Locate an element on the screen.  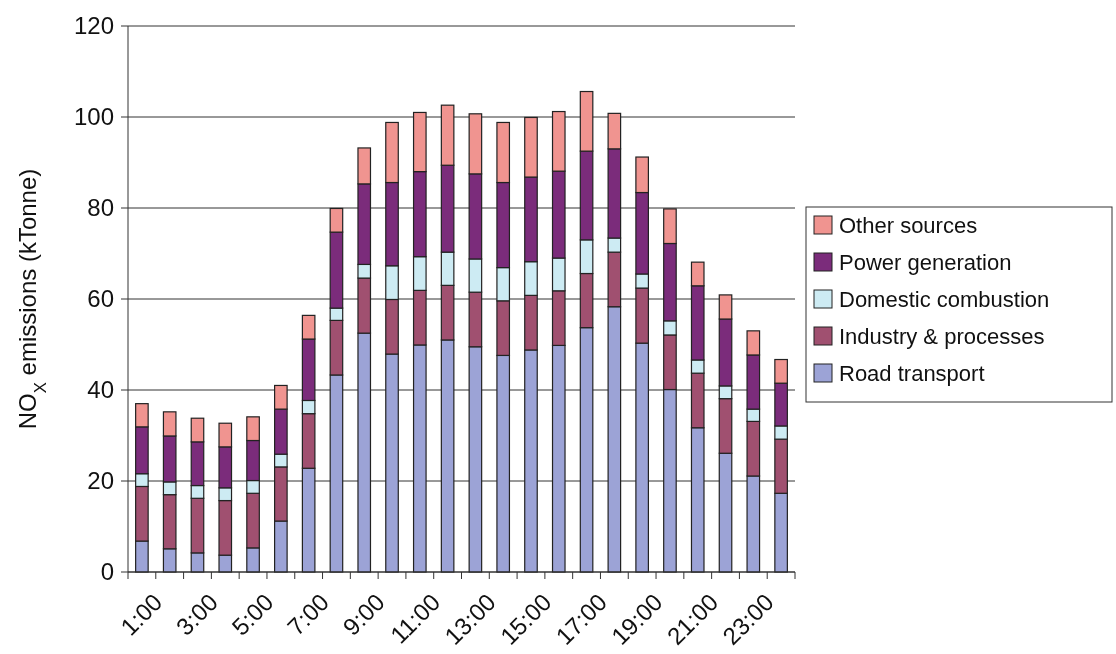
x-tick-label: 9:00 is located at coordinates (363, 614).